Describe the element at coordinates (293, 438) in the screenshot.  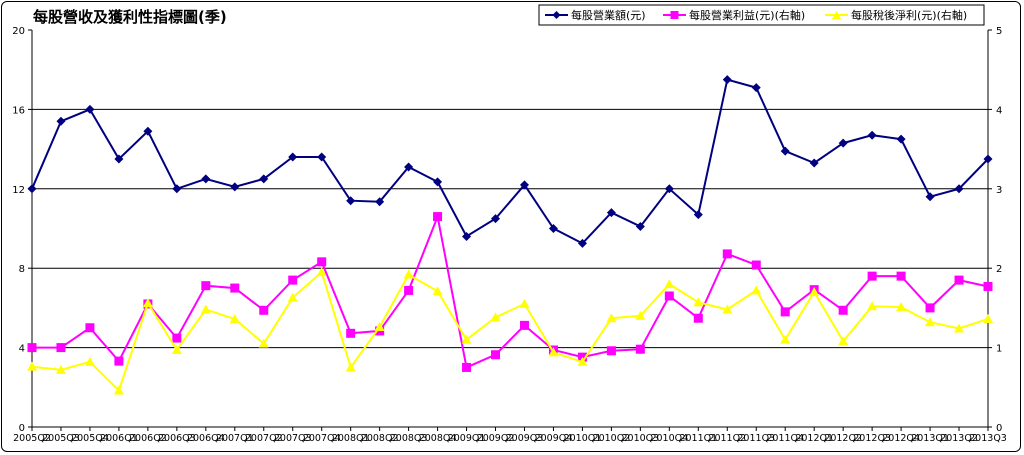
I see `x-tick-label: 2007Q3` at that location.